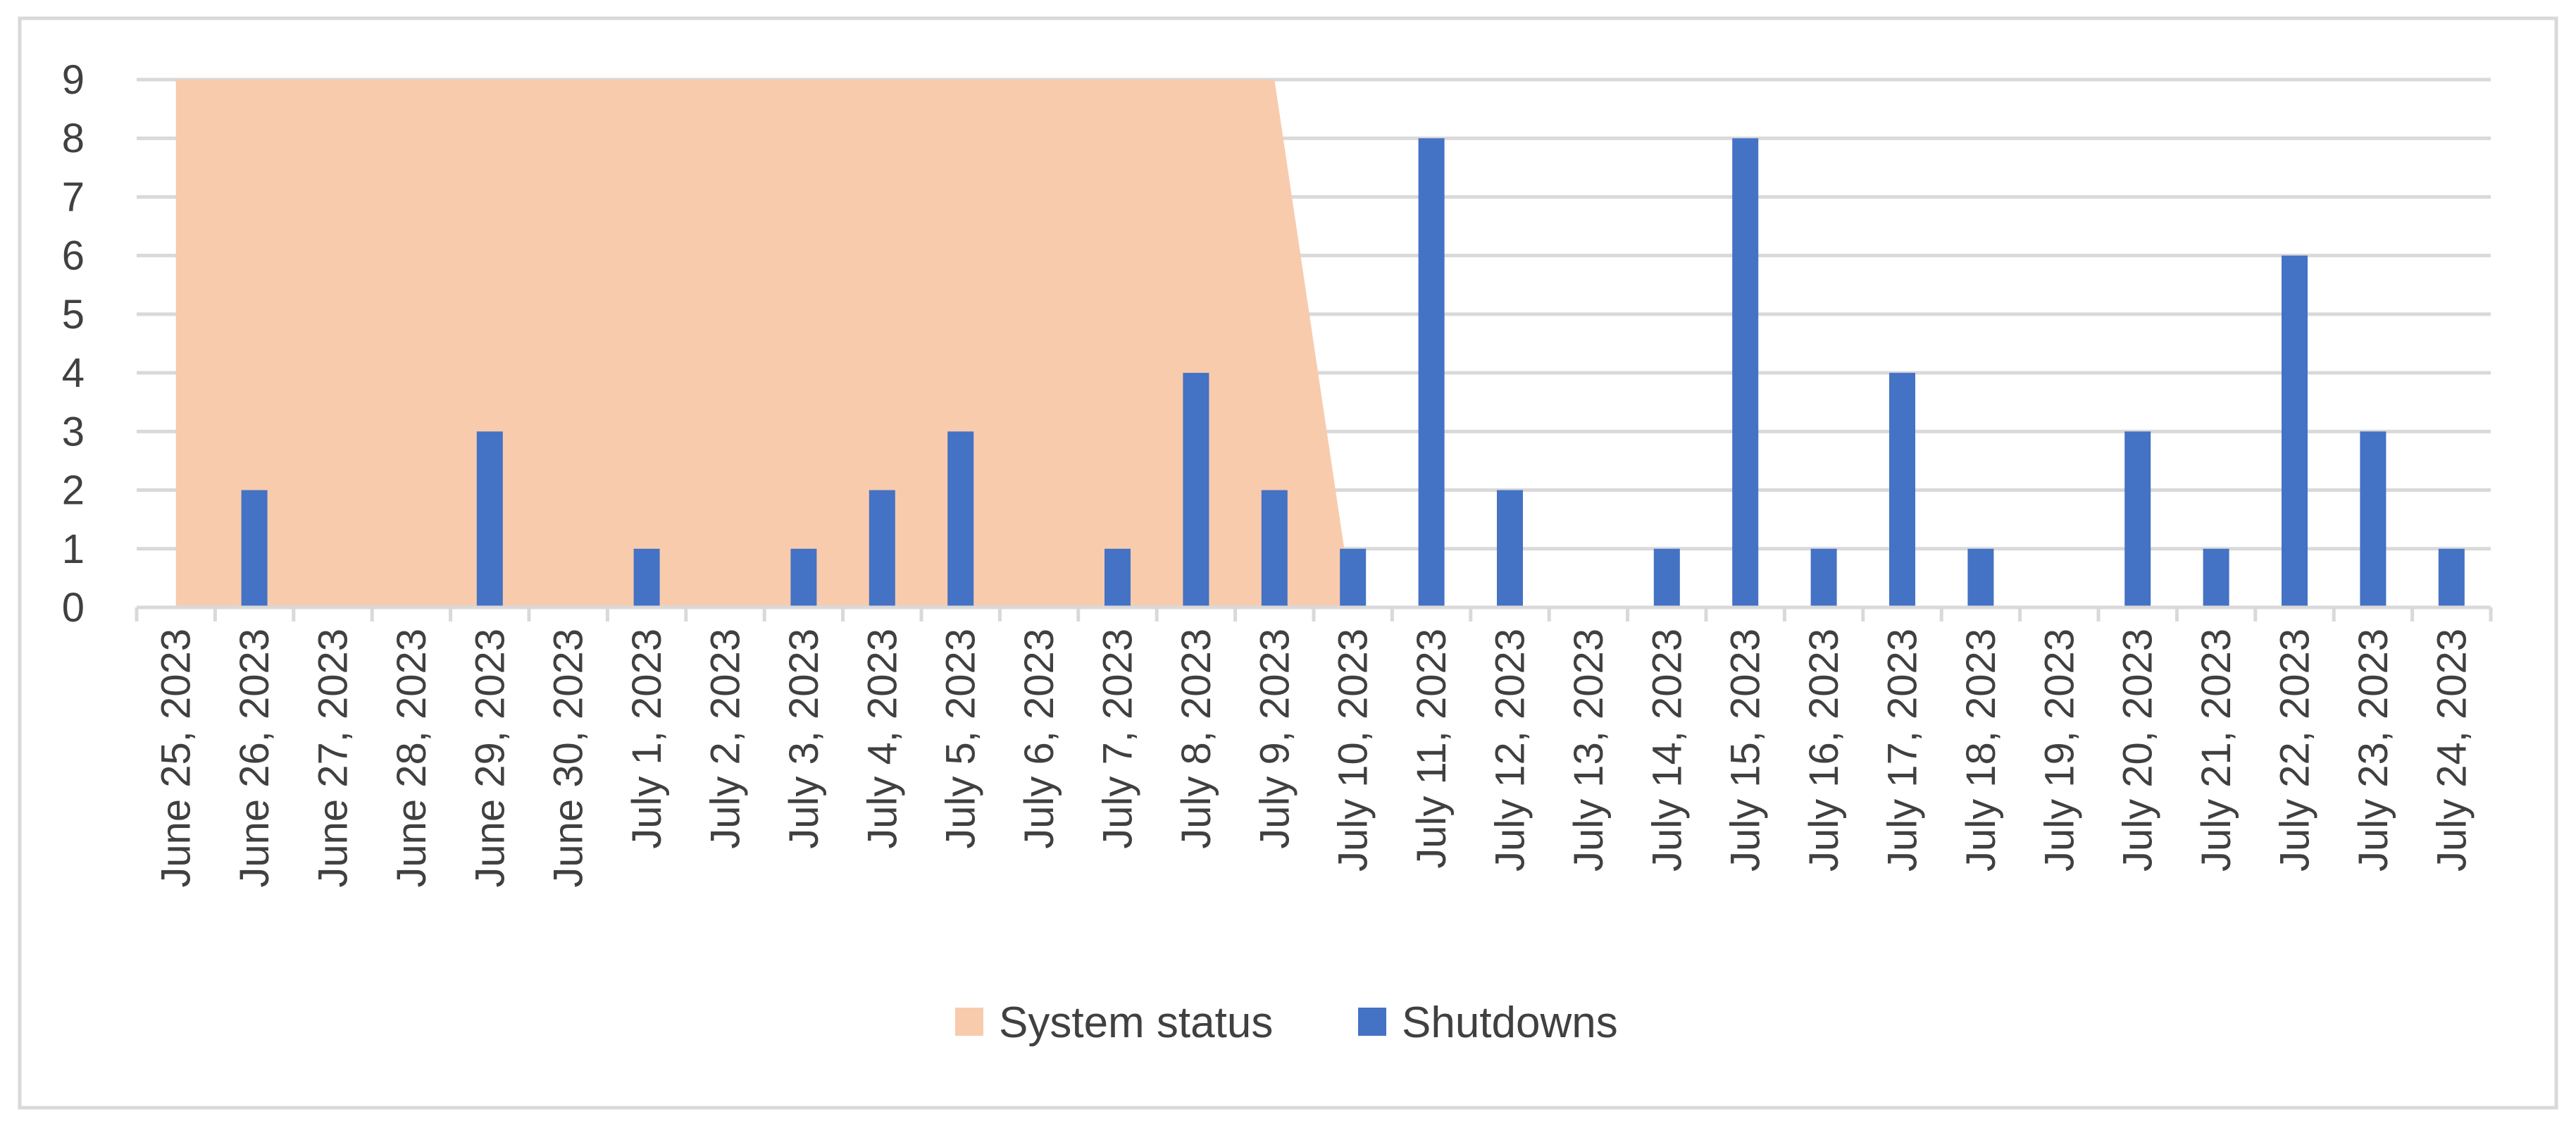  I want to click on x-tick-label: July 5, 2023, so click(961, 739).